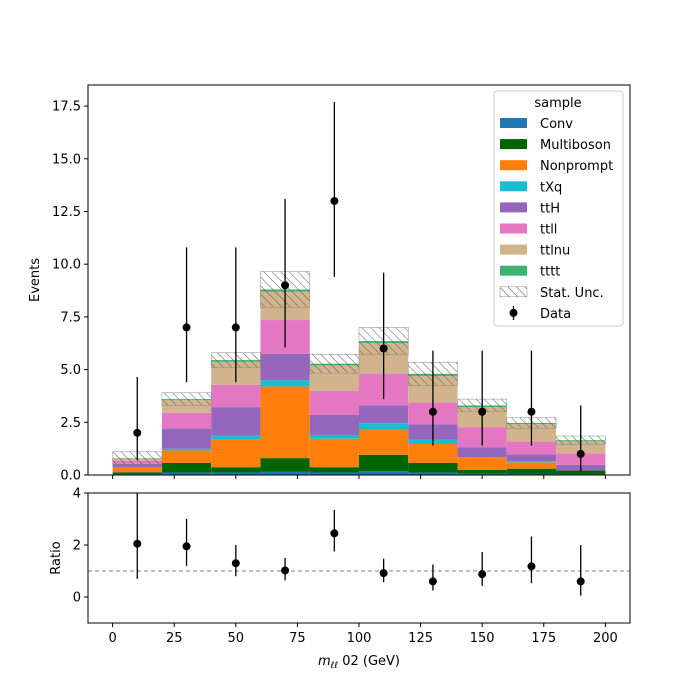 Image resolution: width=700 pixels, height=700 pixels. What do you see at coordinates (70, 370) in the screenshot?
I see `top-y-tick-label-2: 5.0` at bounding box center [70, 370].